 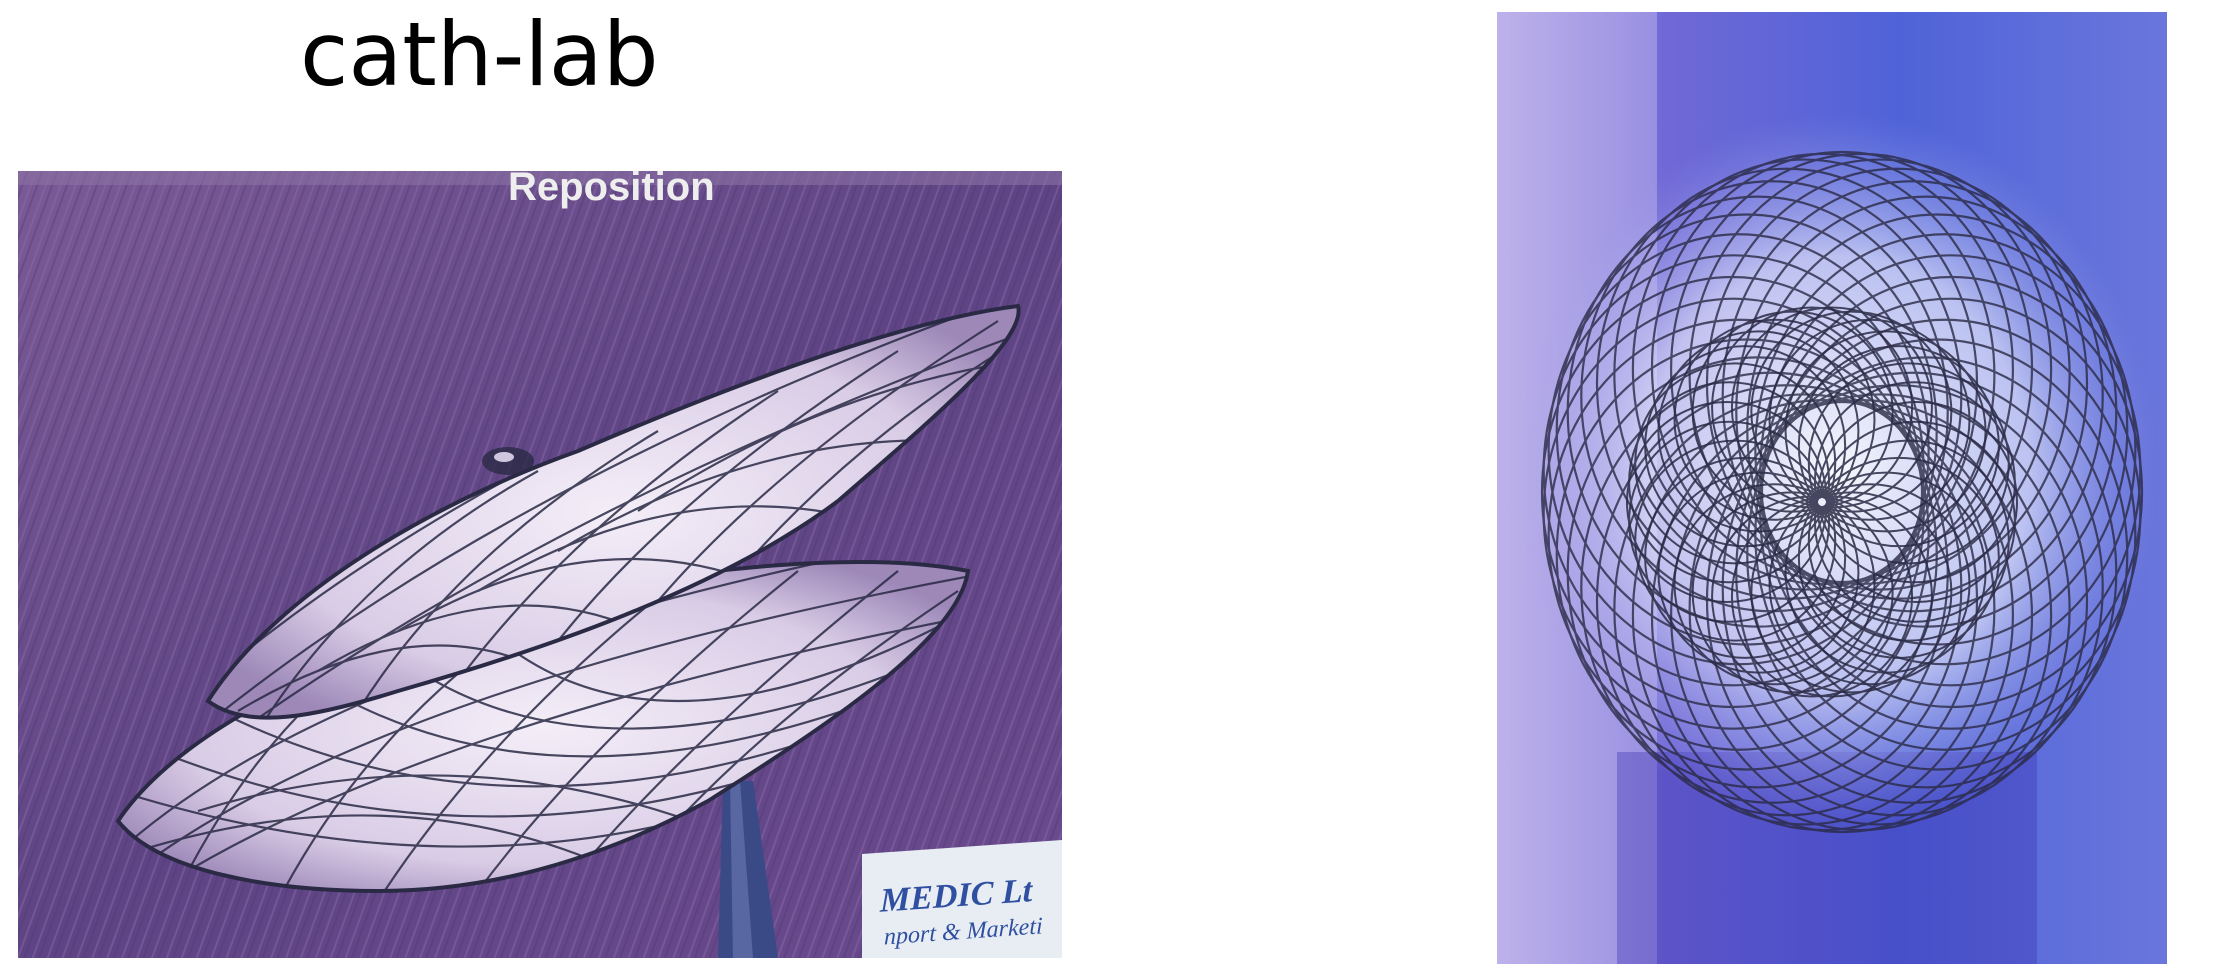 What do you see at coordinates (956, 896) in the screenshot?
I see `label-company-name: MEDIC Lt` at bounding box center [956, 896].